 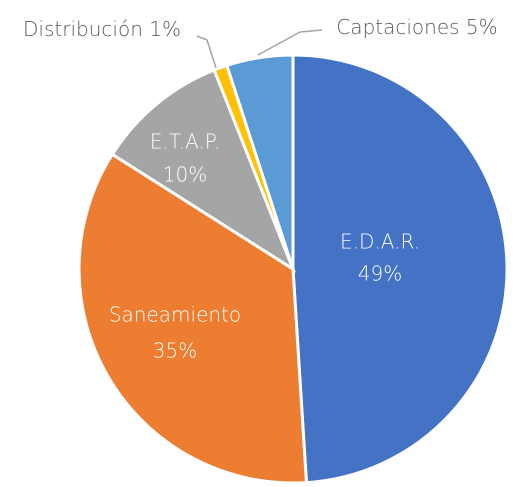 I want to click on slice-label: E.D.A.R., so click(x=380, y=242).